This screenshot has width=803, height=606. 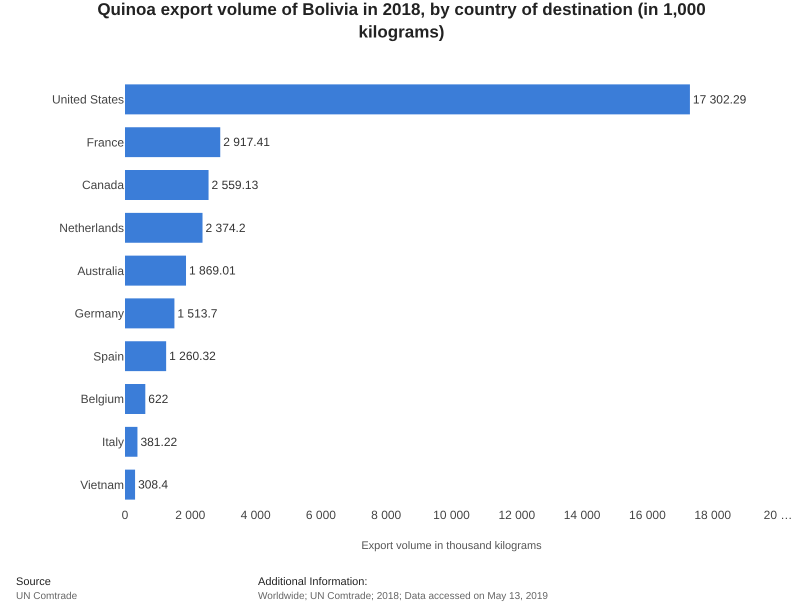 What do you see at coordinates (113, 442) in the screenshot?
I see `y-tick-label: Italy` at bounding box center [113, 442].